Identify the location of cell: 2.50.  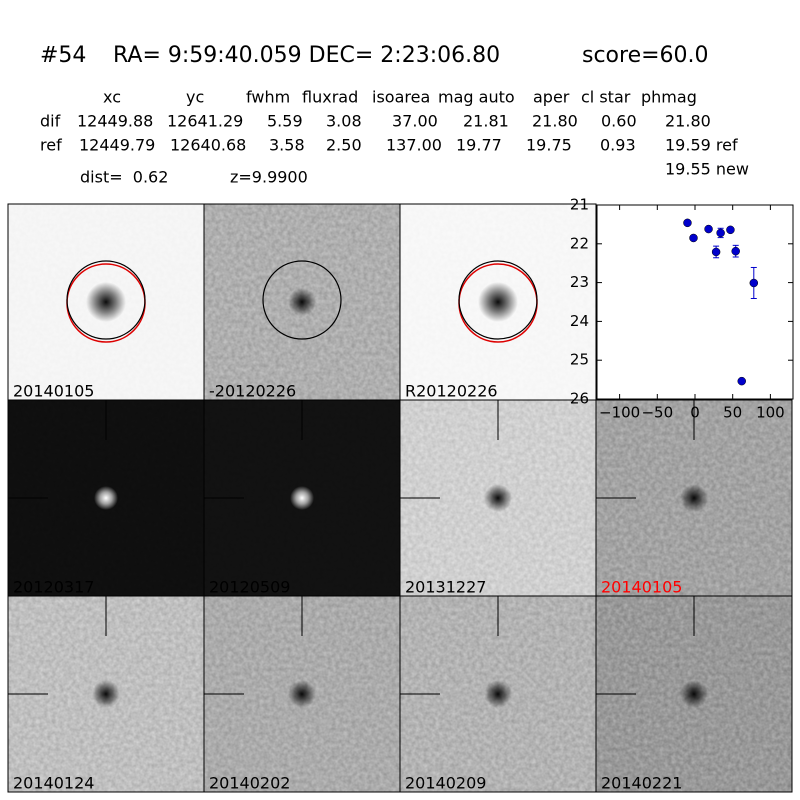
(344, 145).